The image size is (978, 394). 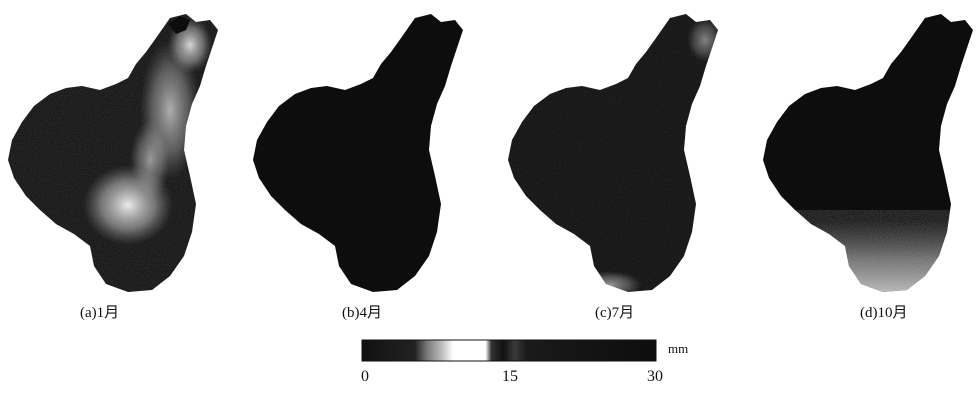 I want to click on panel-label-d: (d)10月, so click(x=884, y=313).